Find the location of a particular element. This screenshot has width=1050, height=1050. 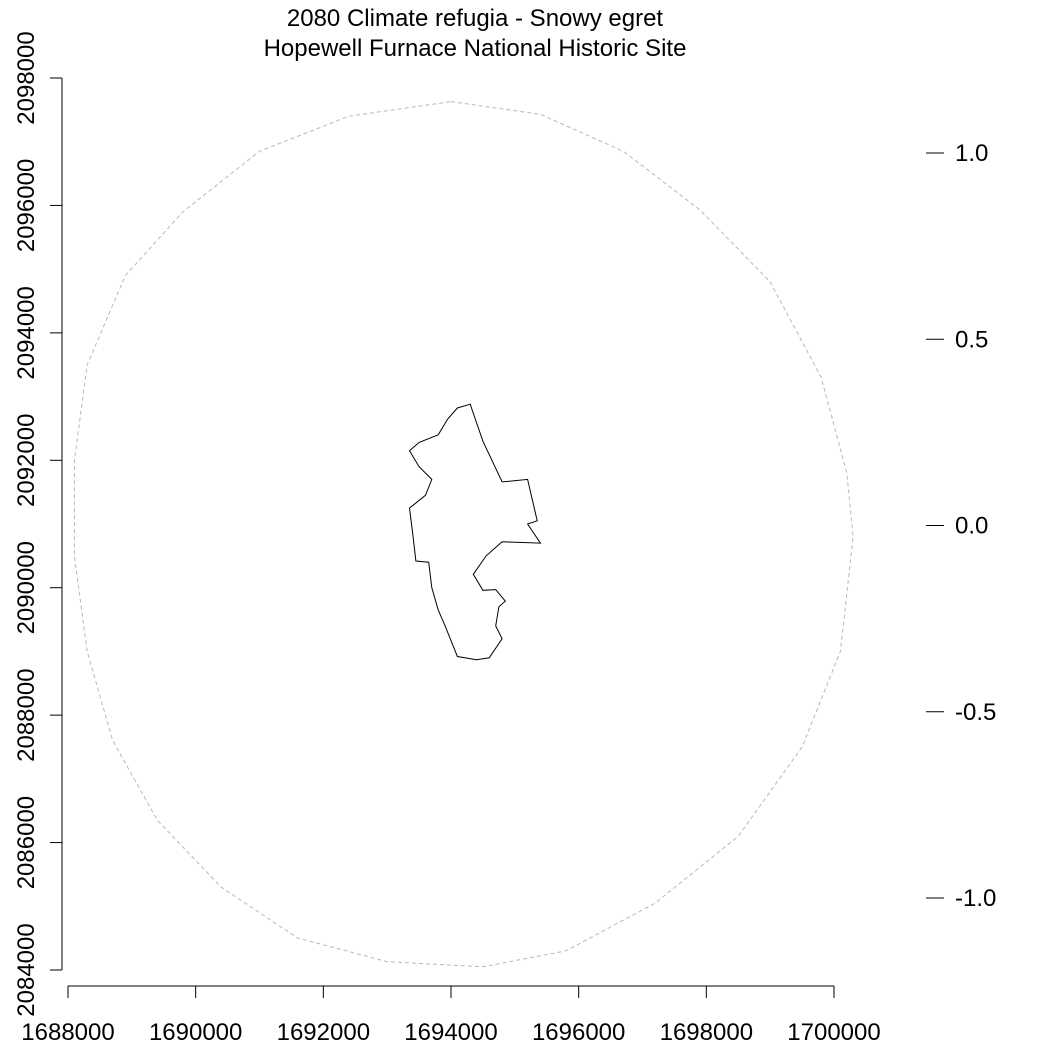

x-tick-label: 1700000 is located at coordinates (833, 1032).